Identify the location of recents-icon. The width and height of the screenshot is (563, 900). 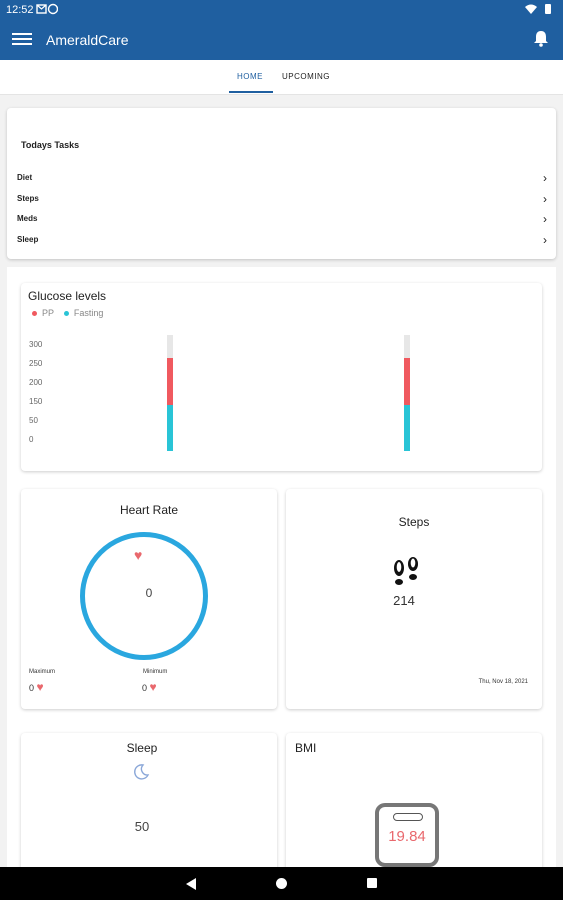
(372, 883).